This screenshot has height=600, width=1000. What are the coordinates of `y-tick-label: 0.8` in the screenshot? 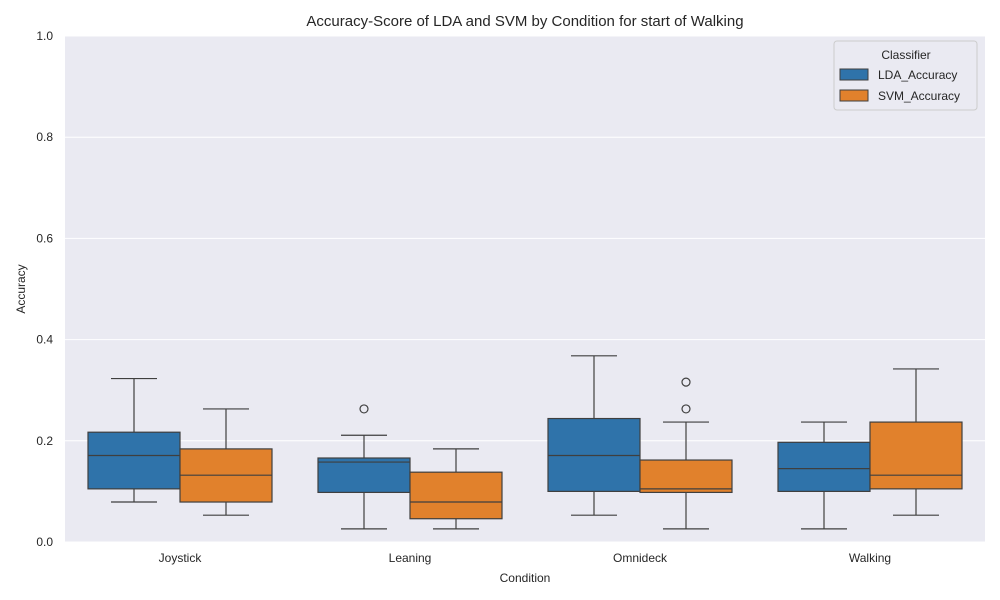 It's located at (44, 137).